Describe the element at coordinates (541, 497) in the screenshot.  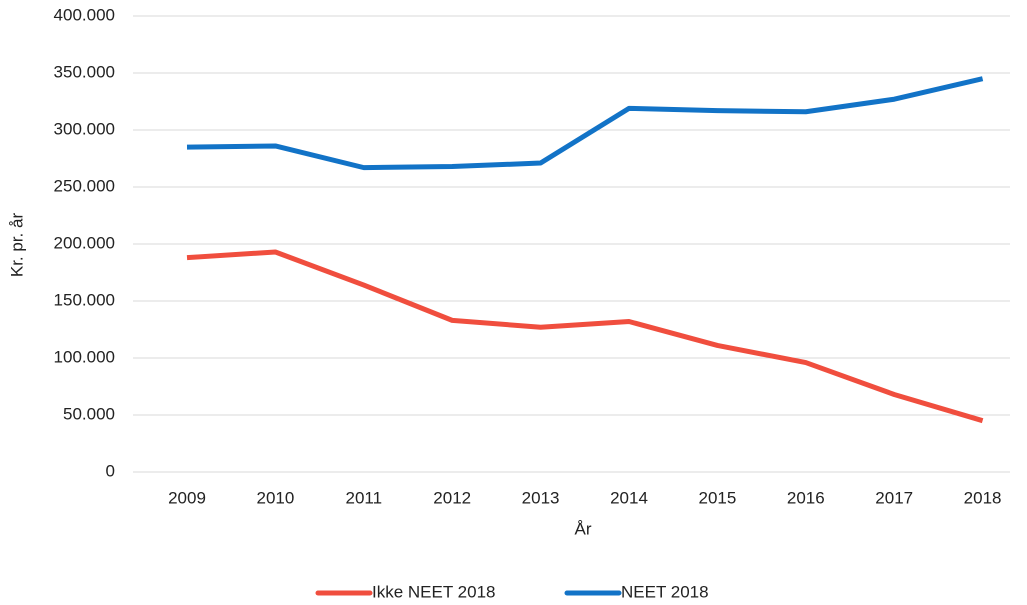
I see `x-tick-label: 2013` at that location.